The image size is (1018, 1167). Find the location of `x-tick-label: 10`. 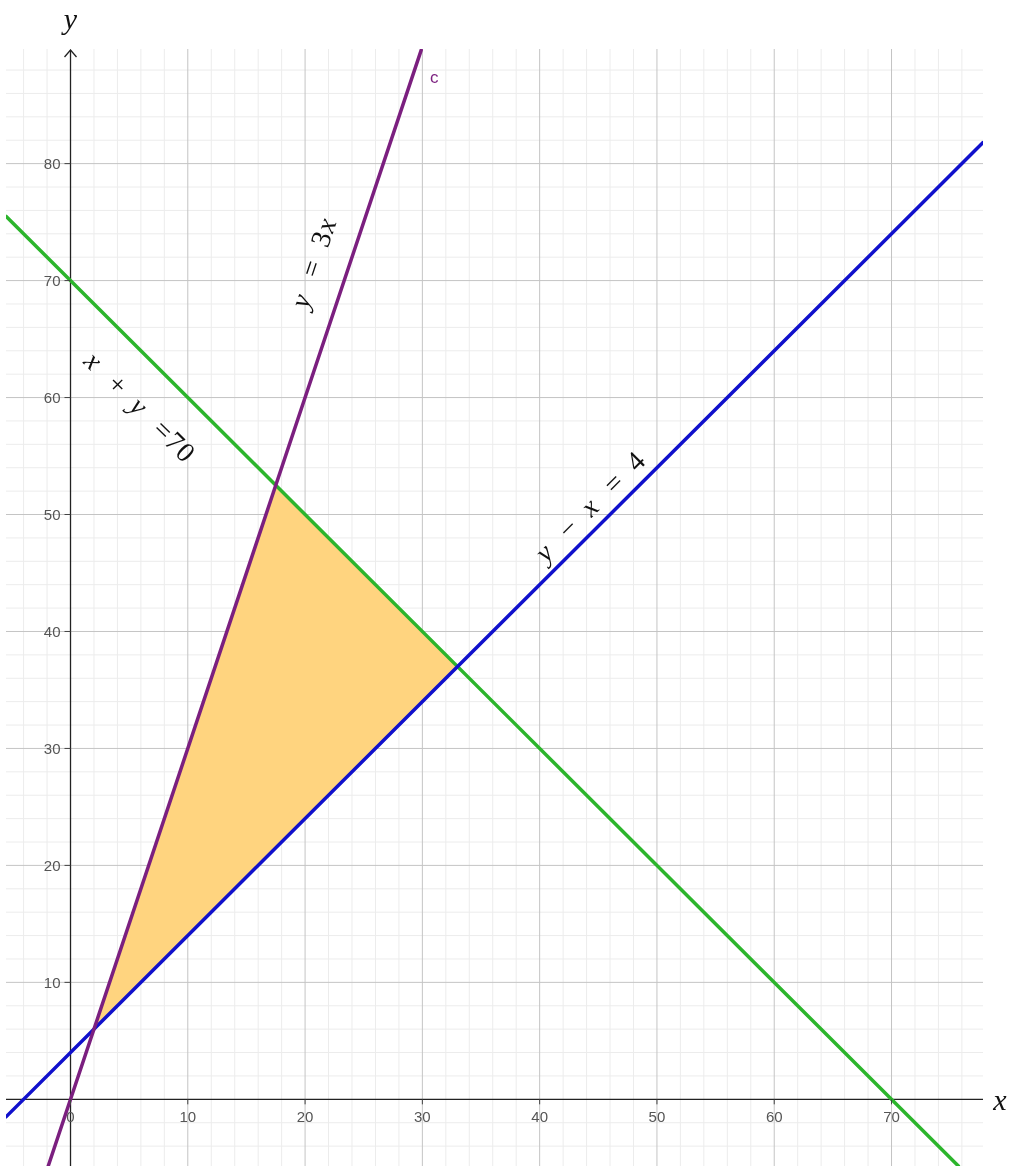

x-tick-label: 10 is located at coordinates (188, 1116).